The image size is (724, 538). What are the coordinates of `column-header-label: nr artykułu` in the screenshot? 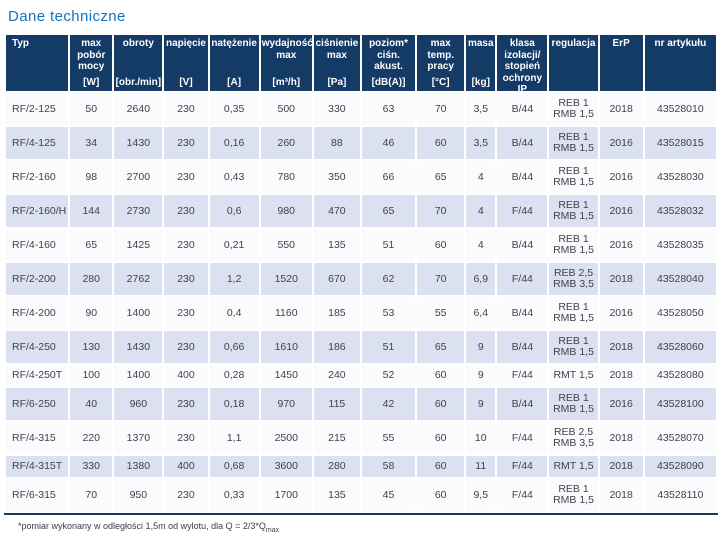 It's located at (680, 43).